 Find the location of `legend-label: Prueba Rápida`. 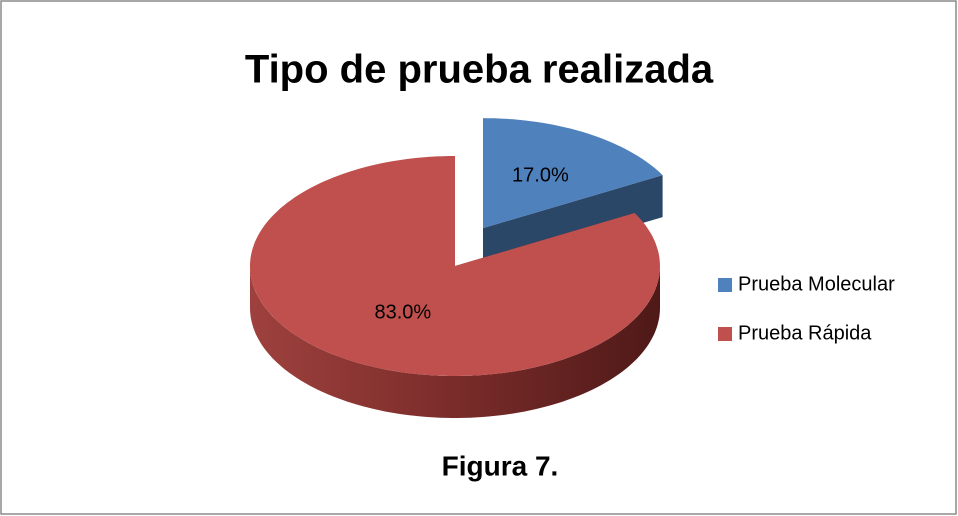

legend-label: Prueba Rápida is located at coordinates (805, 333).